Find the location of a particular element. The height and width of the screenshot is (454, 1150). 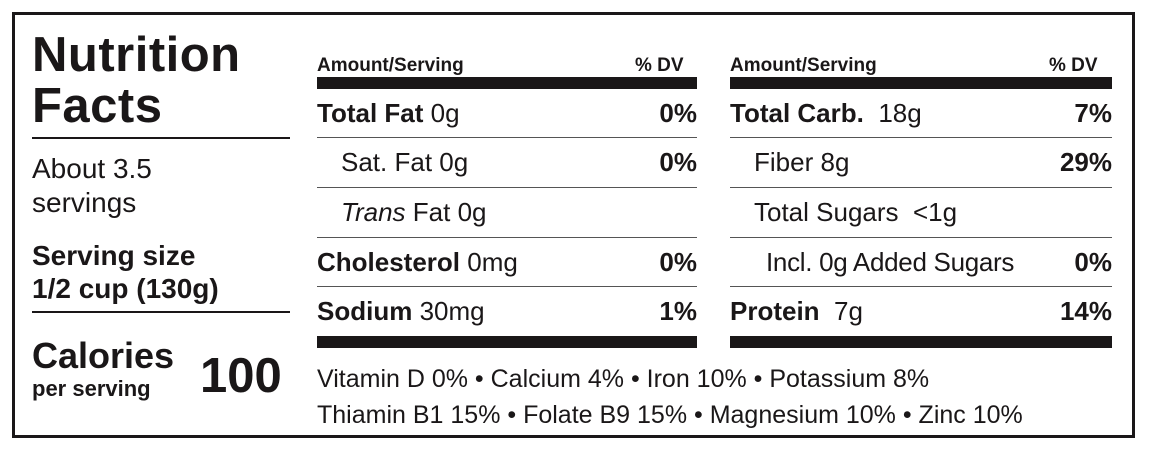

nutrient-row-total-carb: Total Carb. 18g 7% is located at coordinates (921, 113).